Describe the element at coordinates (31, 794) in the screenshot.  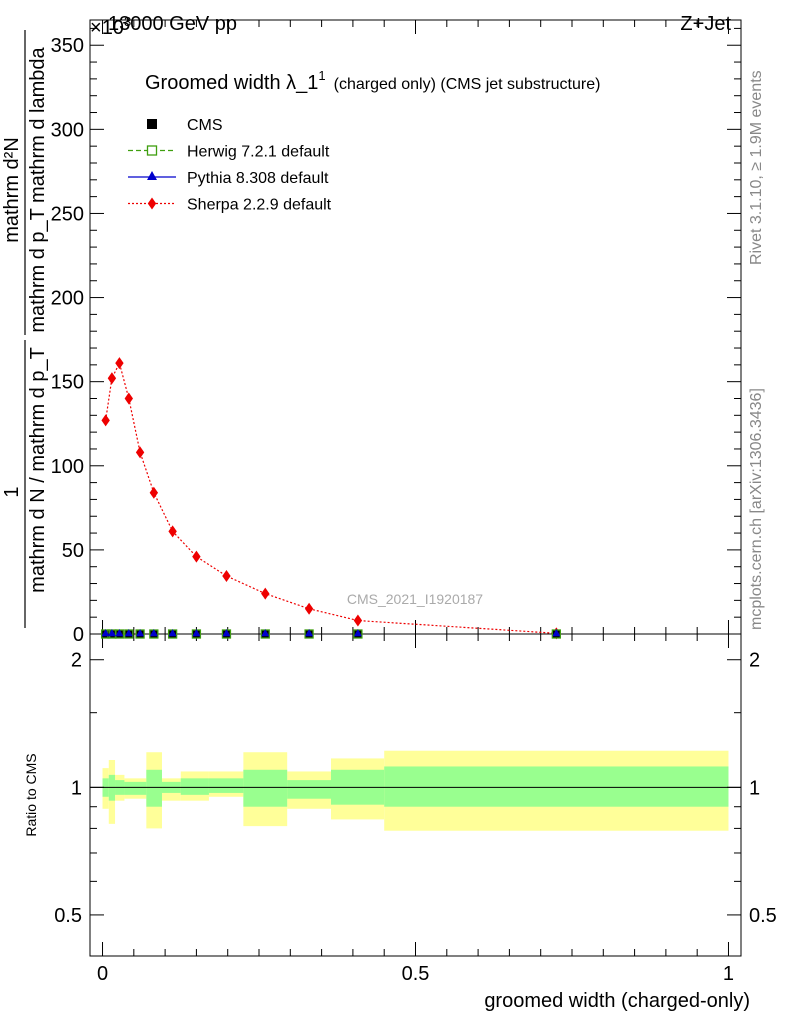
I see `ratio-ylabel: Ratio to CMS` at that location.